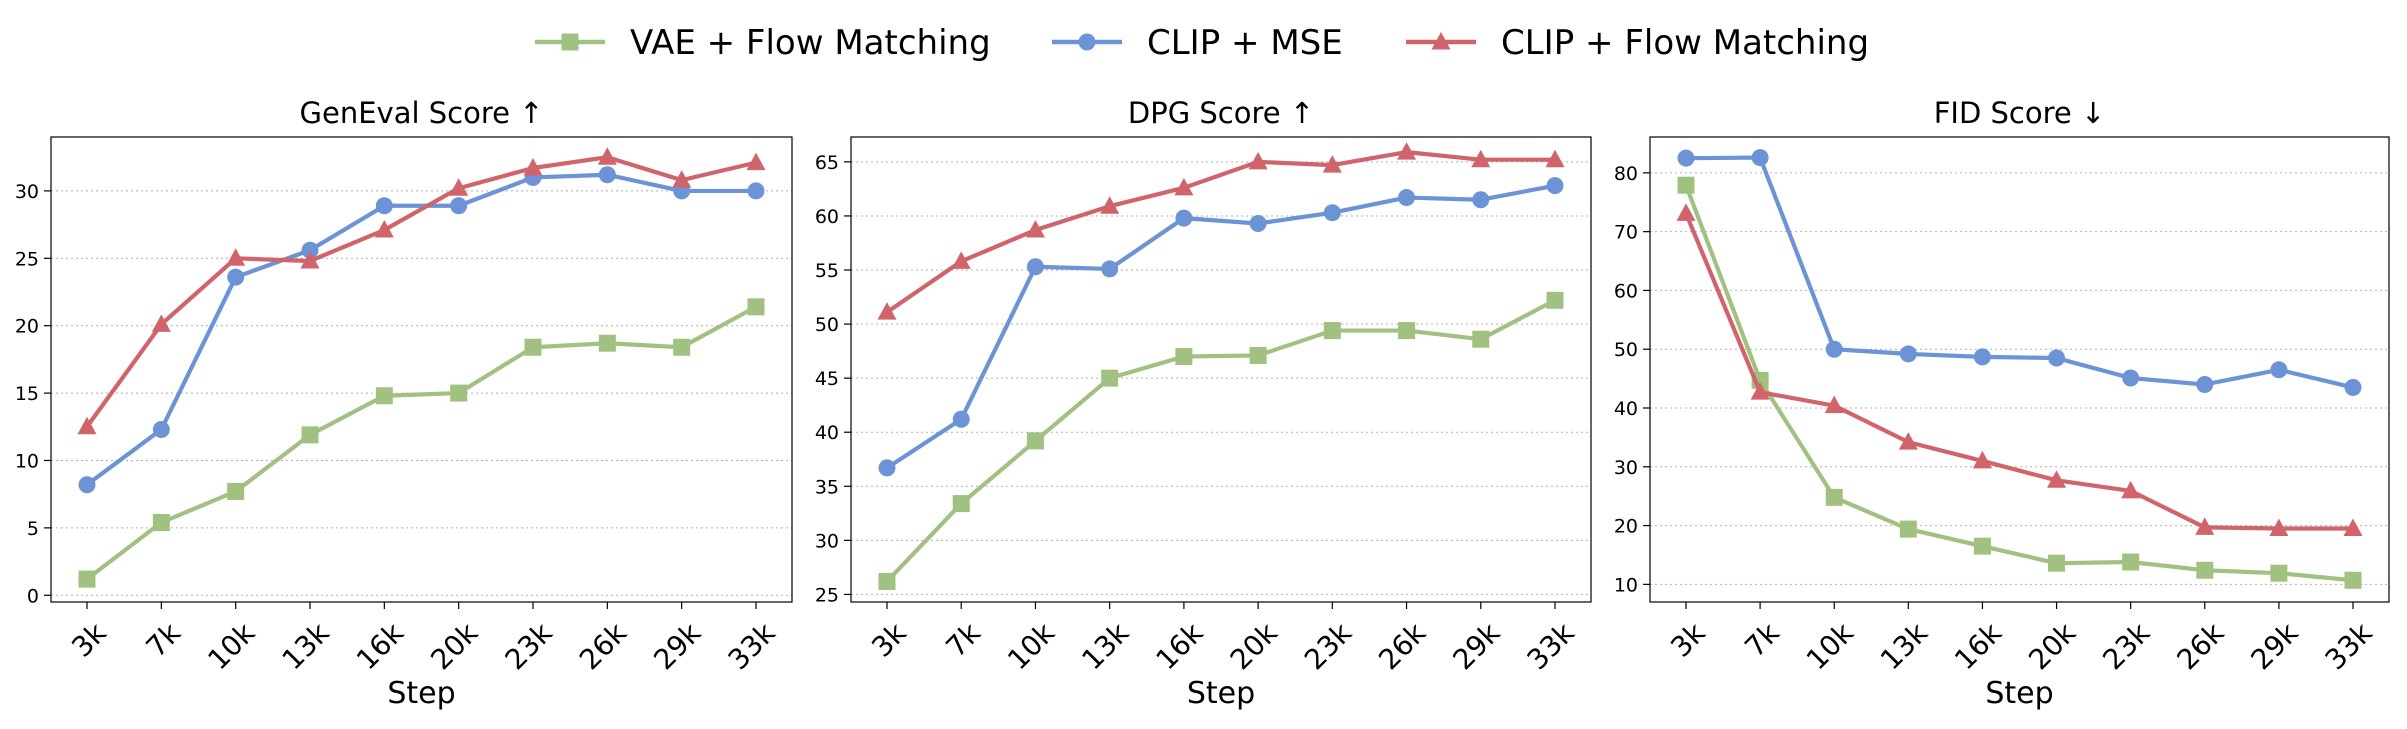 The width and height of the screenshot is (2407, 729). Describe the element at coordinates (2020, 113) in the screenshot. I see `chart-title: FID Score ↓` at that location.